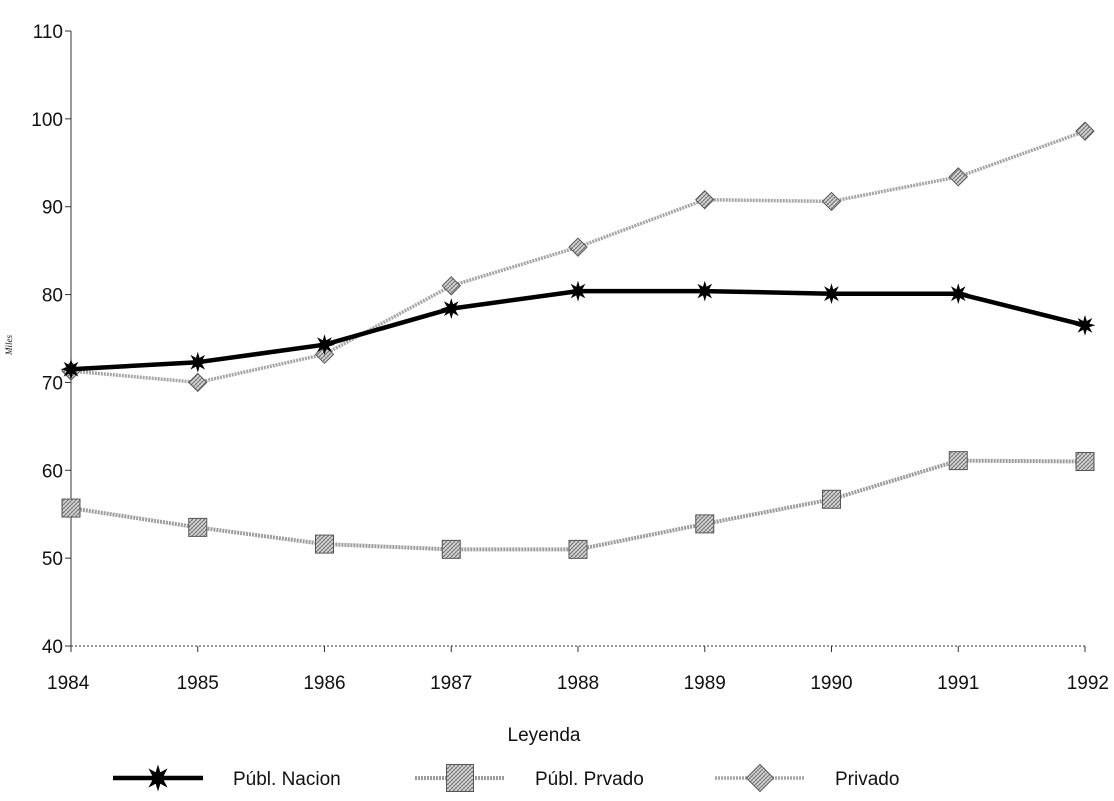 This screenshot has width=1114, height=801. I want to click on legend-label: Públ. Prvado, so click(589, 779).